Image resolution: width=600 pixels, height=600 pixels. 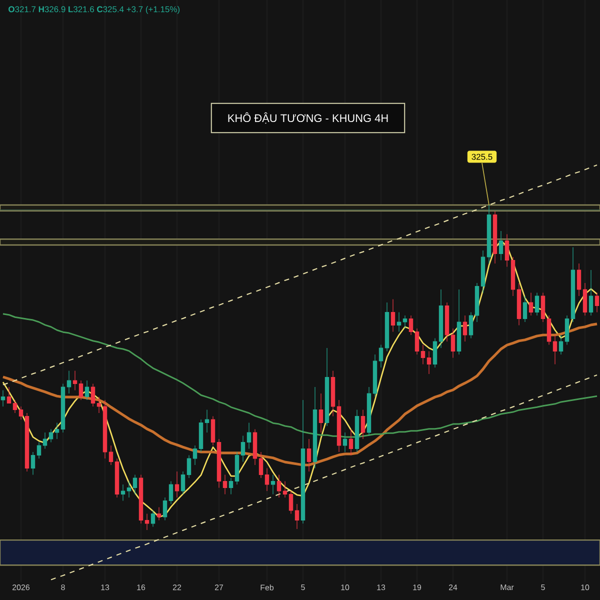 I want to click on chart-title: KHÔ ĐẬU TƯƠNG - KHUNG 4H, so click(x=308, y=118).